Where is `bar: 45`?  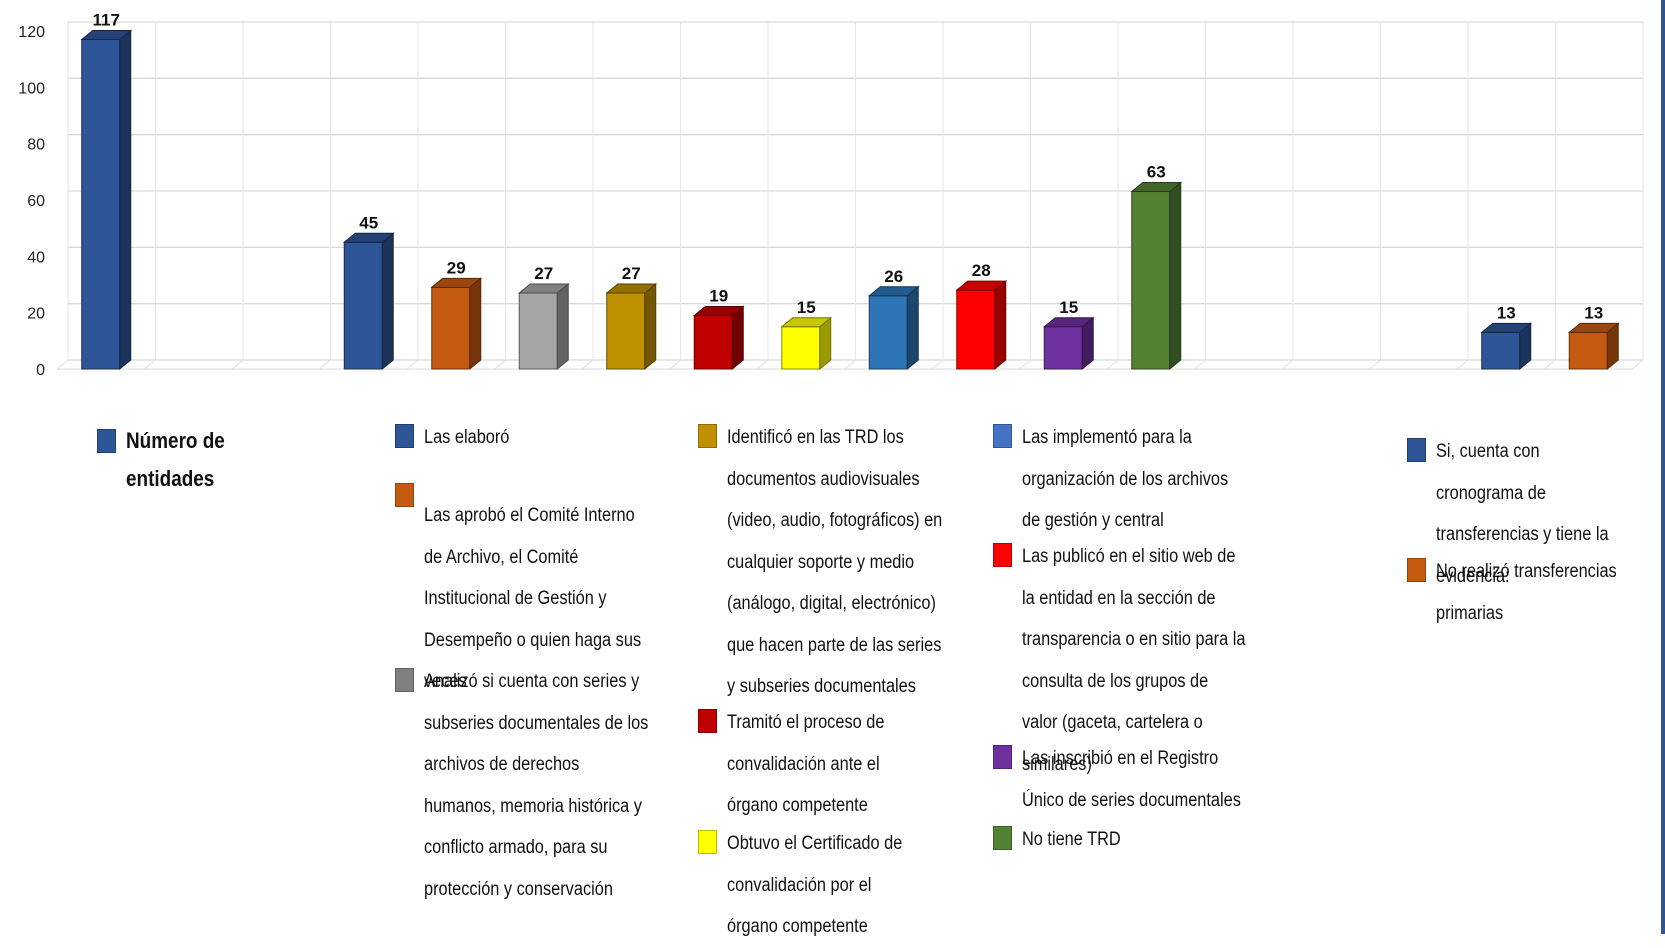
bar: 45 is located at coordinates (368, 292).